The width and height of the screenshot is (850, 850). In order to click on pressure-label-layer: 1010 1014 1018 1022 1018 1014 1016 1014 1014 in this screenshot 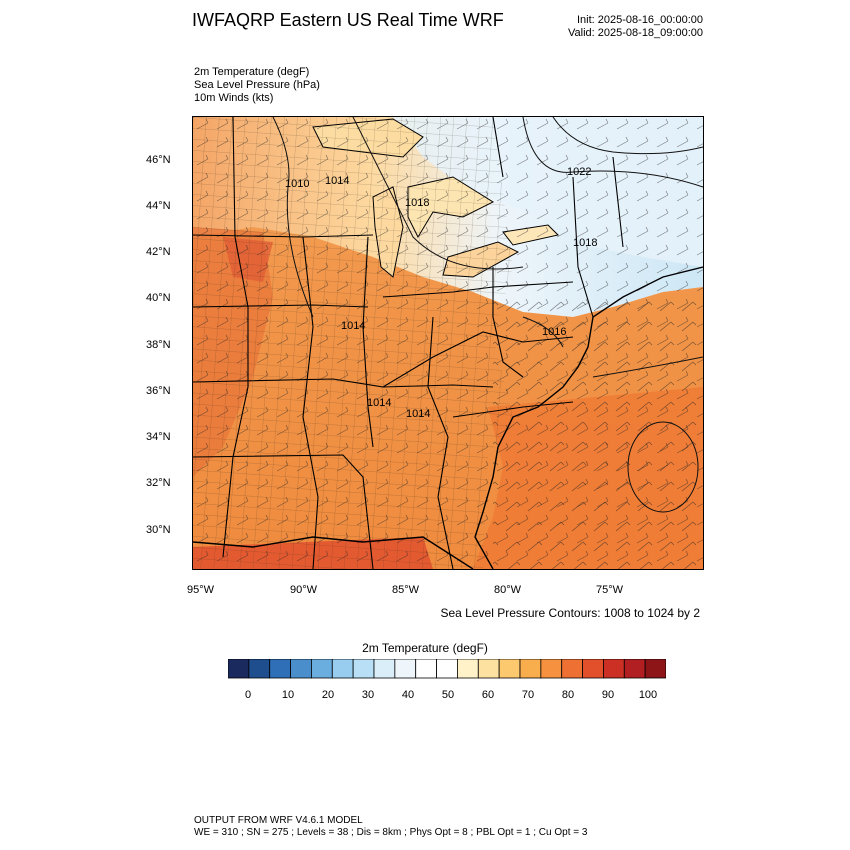, I will do `click(441, 293)`.